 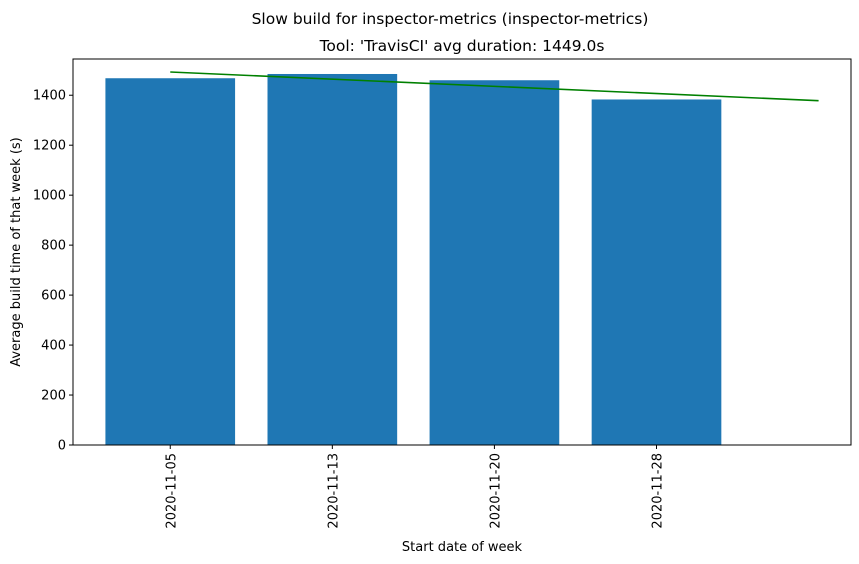 What do you see at coordinates (462, 547) in the screenshot?
I see `x-axis-label: Start date of week` at bounding box center [462, 547].